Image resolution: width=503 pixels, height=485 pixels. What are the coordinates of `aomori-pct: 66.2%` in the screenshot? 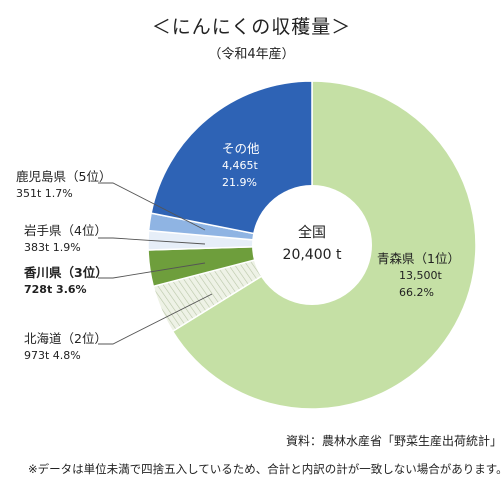 It's located at (416, 292).